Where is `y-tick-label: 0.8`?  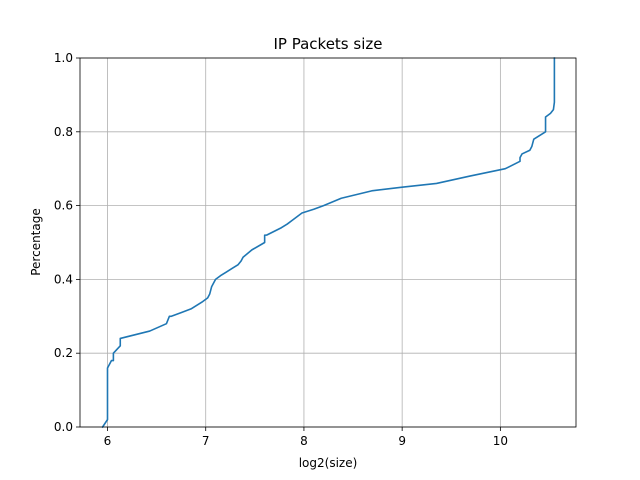 y-tick-label: 0.8 is located at coordinates (63, 132).